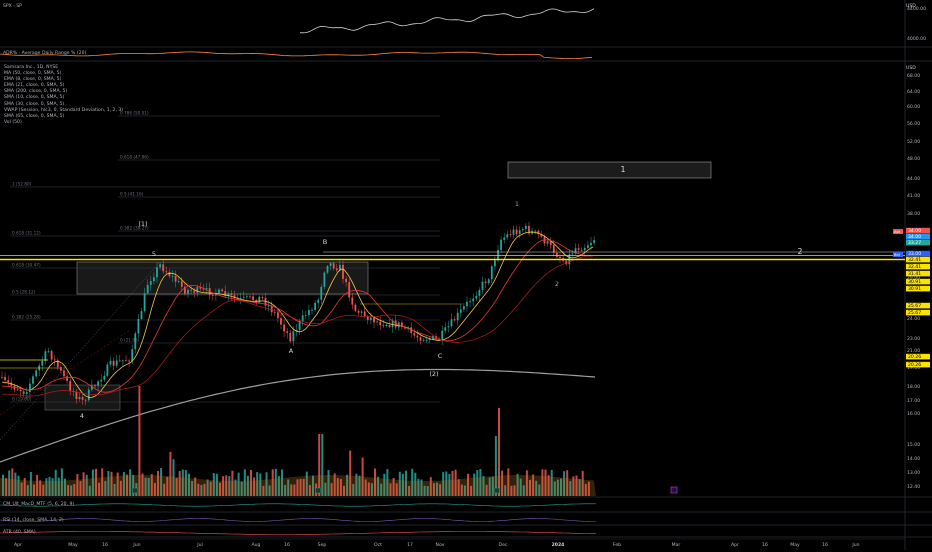 Image resolution: width=932 pixels, height=552 pixels. What do you see at coordinates (82, 416) in the screenshot?
I see `wave-label-6: 4` at bounding box center [82, 416].